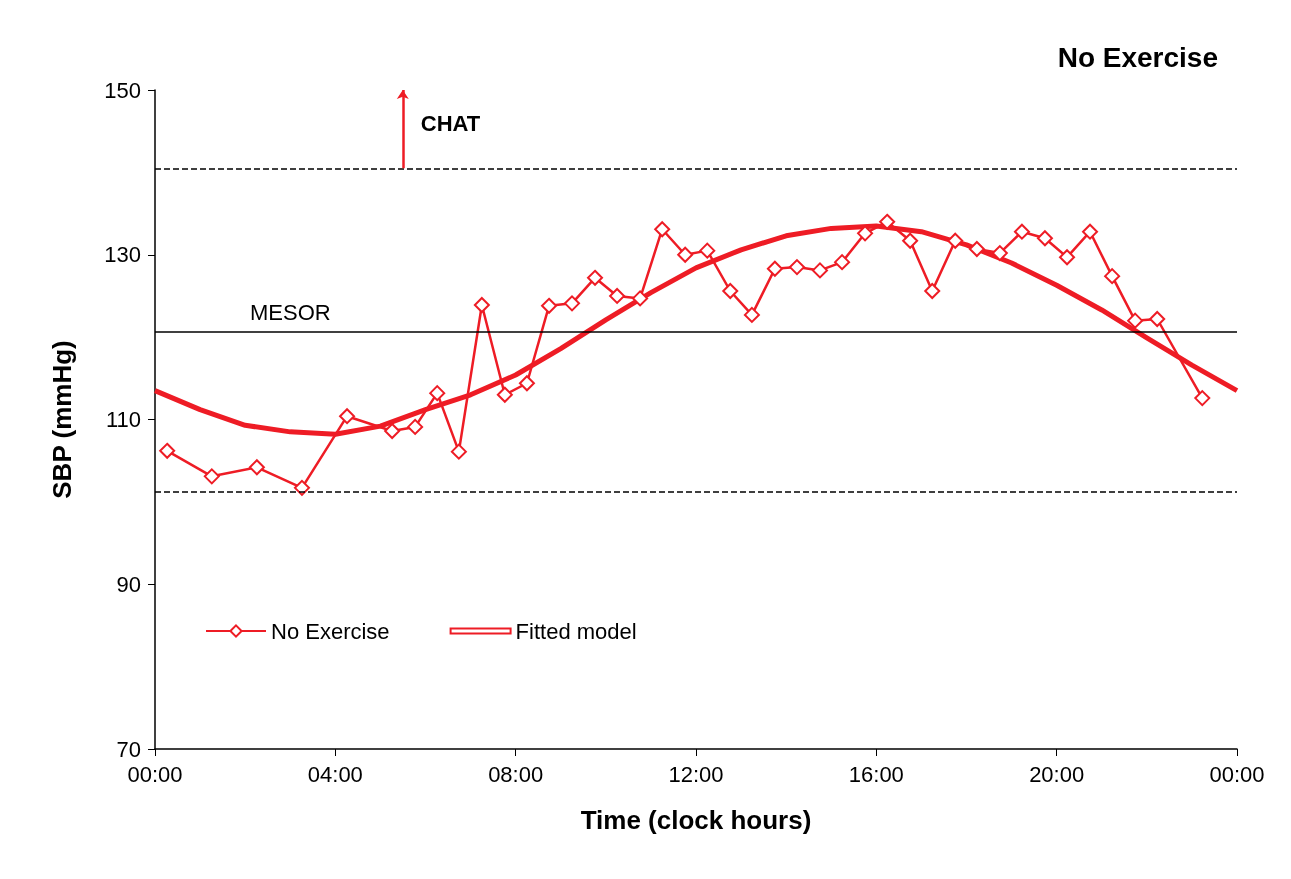  What do you see at coordinates (128, 584) in the screenshot?
I see `y-tick-label: 90` at bounding box center [128, 584].